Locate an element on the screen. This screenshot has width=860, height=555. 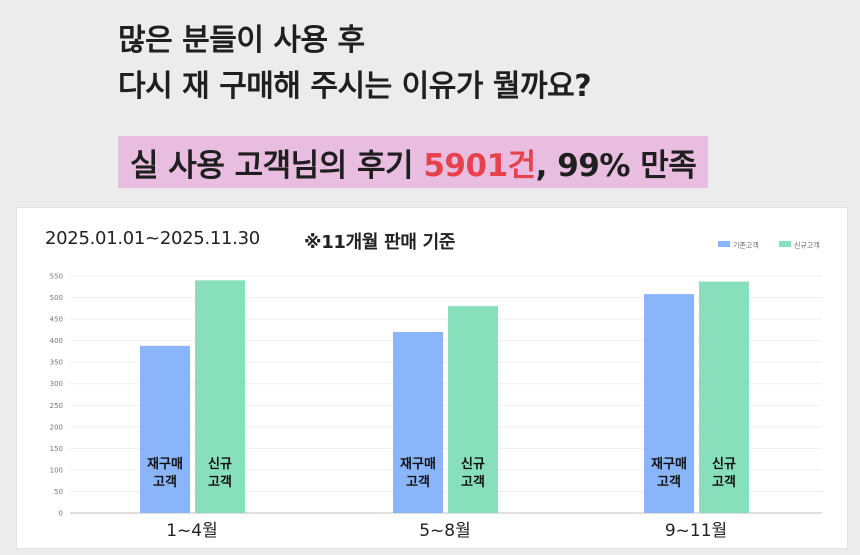
y-tick-label: 200 is located at coordinates (56, 427).